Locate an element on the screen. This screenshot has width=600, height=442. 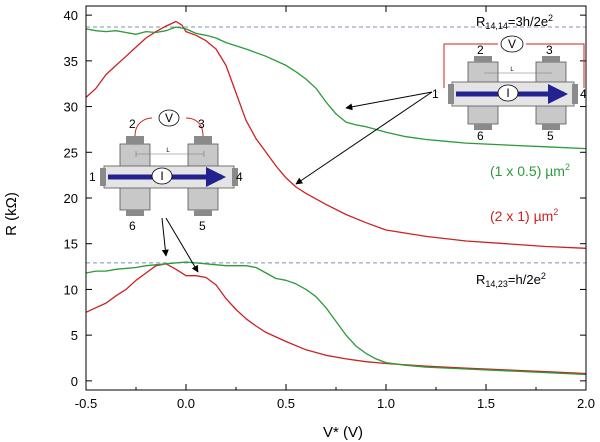
inset-left-terminal-5: 5 is located at coordinates (202, 226).